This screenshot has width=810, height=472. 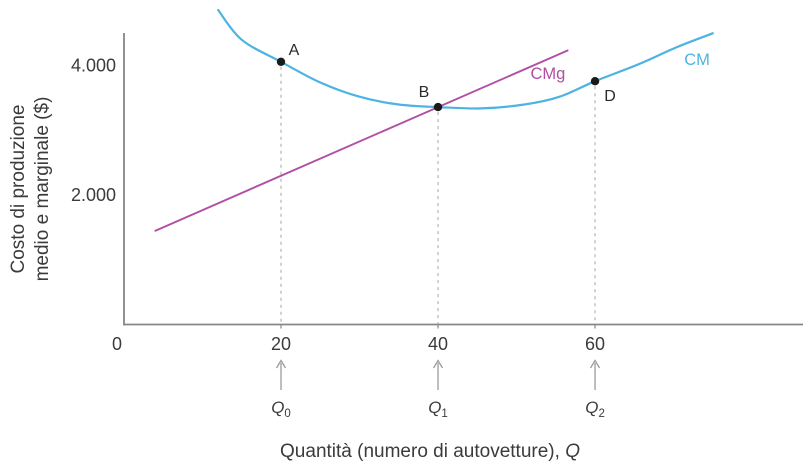 I want to click on point-label-B: B, so click(x=424, y=92).